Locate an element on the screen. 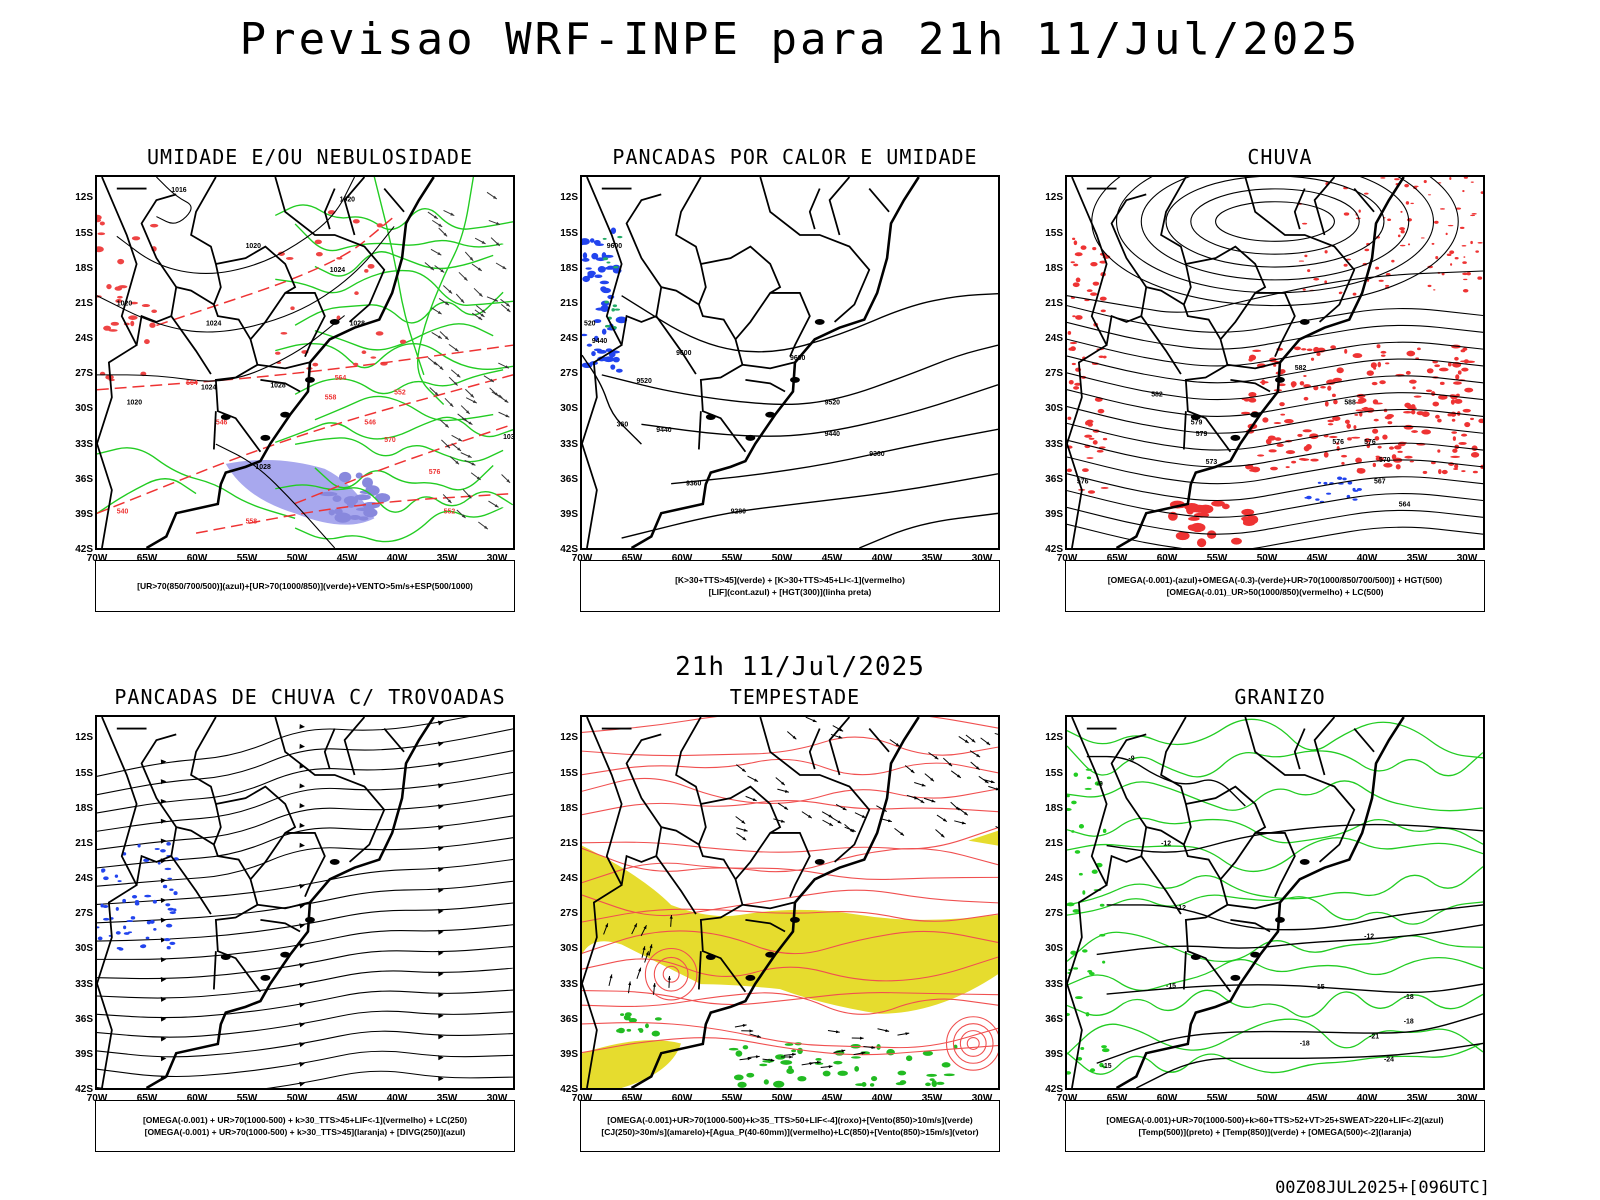 Image resolution: width=1600 pixels, height=1200 pixels. wind850-green is located at coordinates (843, 1065).